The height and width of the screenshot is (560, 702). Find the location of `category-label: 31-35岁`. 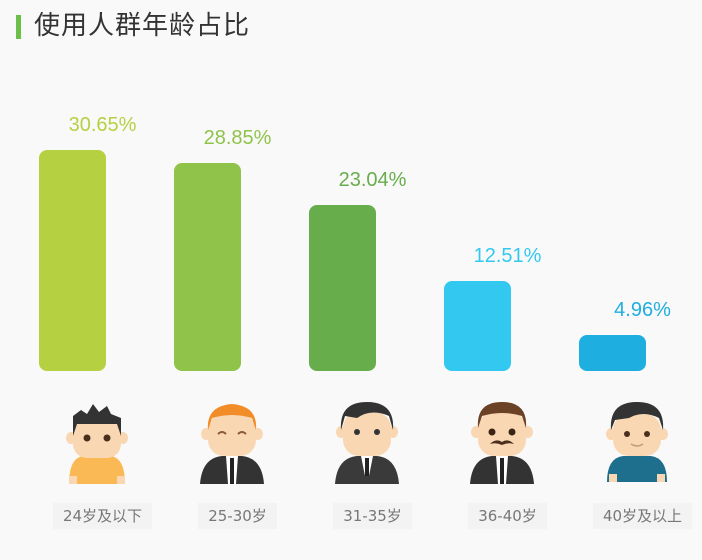

category-label: 31-35岁 is located at coordinates (372, 516).